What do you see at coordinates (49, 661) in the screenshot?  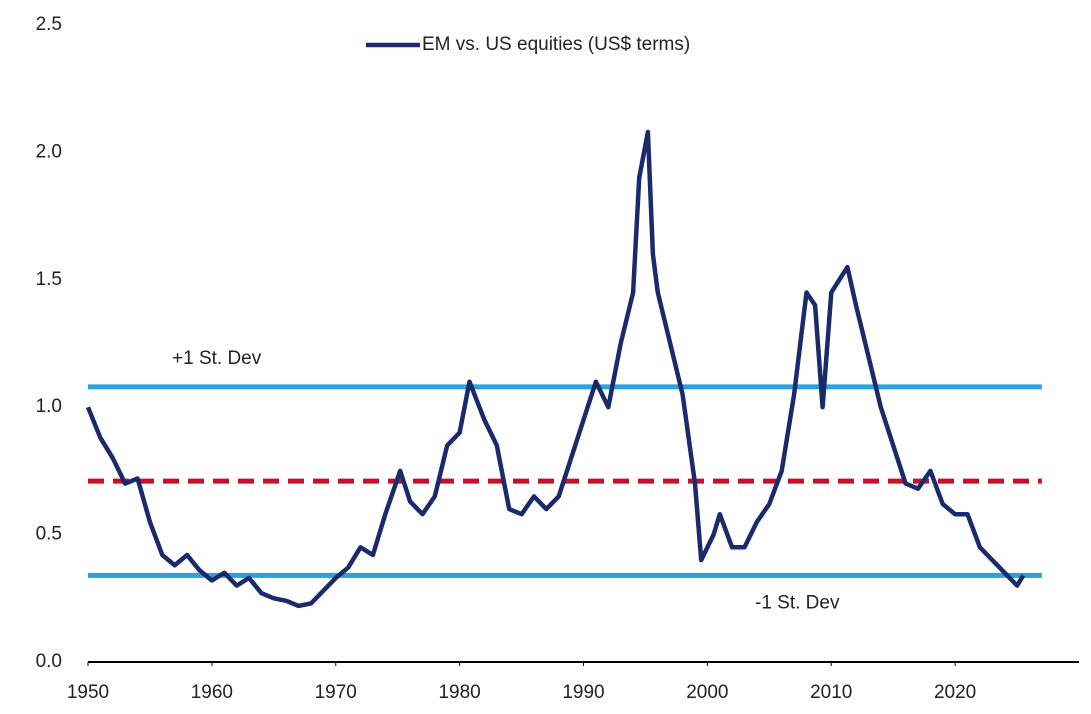 I see `y-tick-label: 0.0` at bounding box center [49, 661].